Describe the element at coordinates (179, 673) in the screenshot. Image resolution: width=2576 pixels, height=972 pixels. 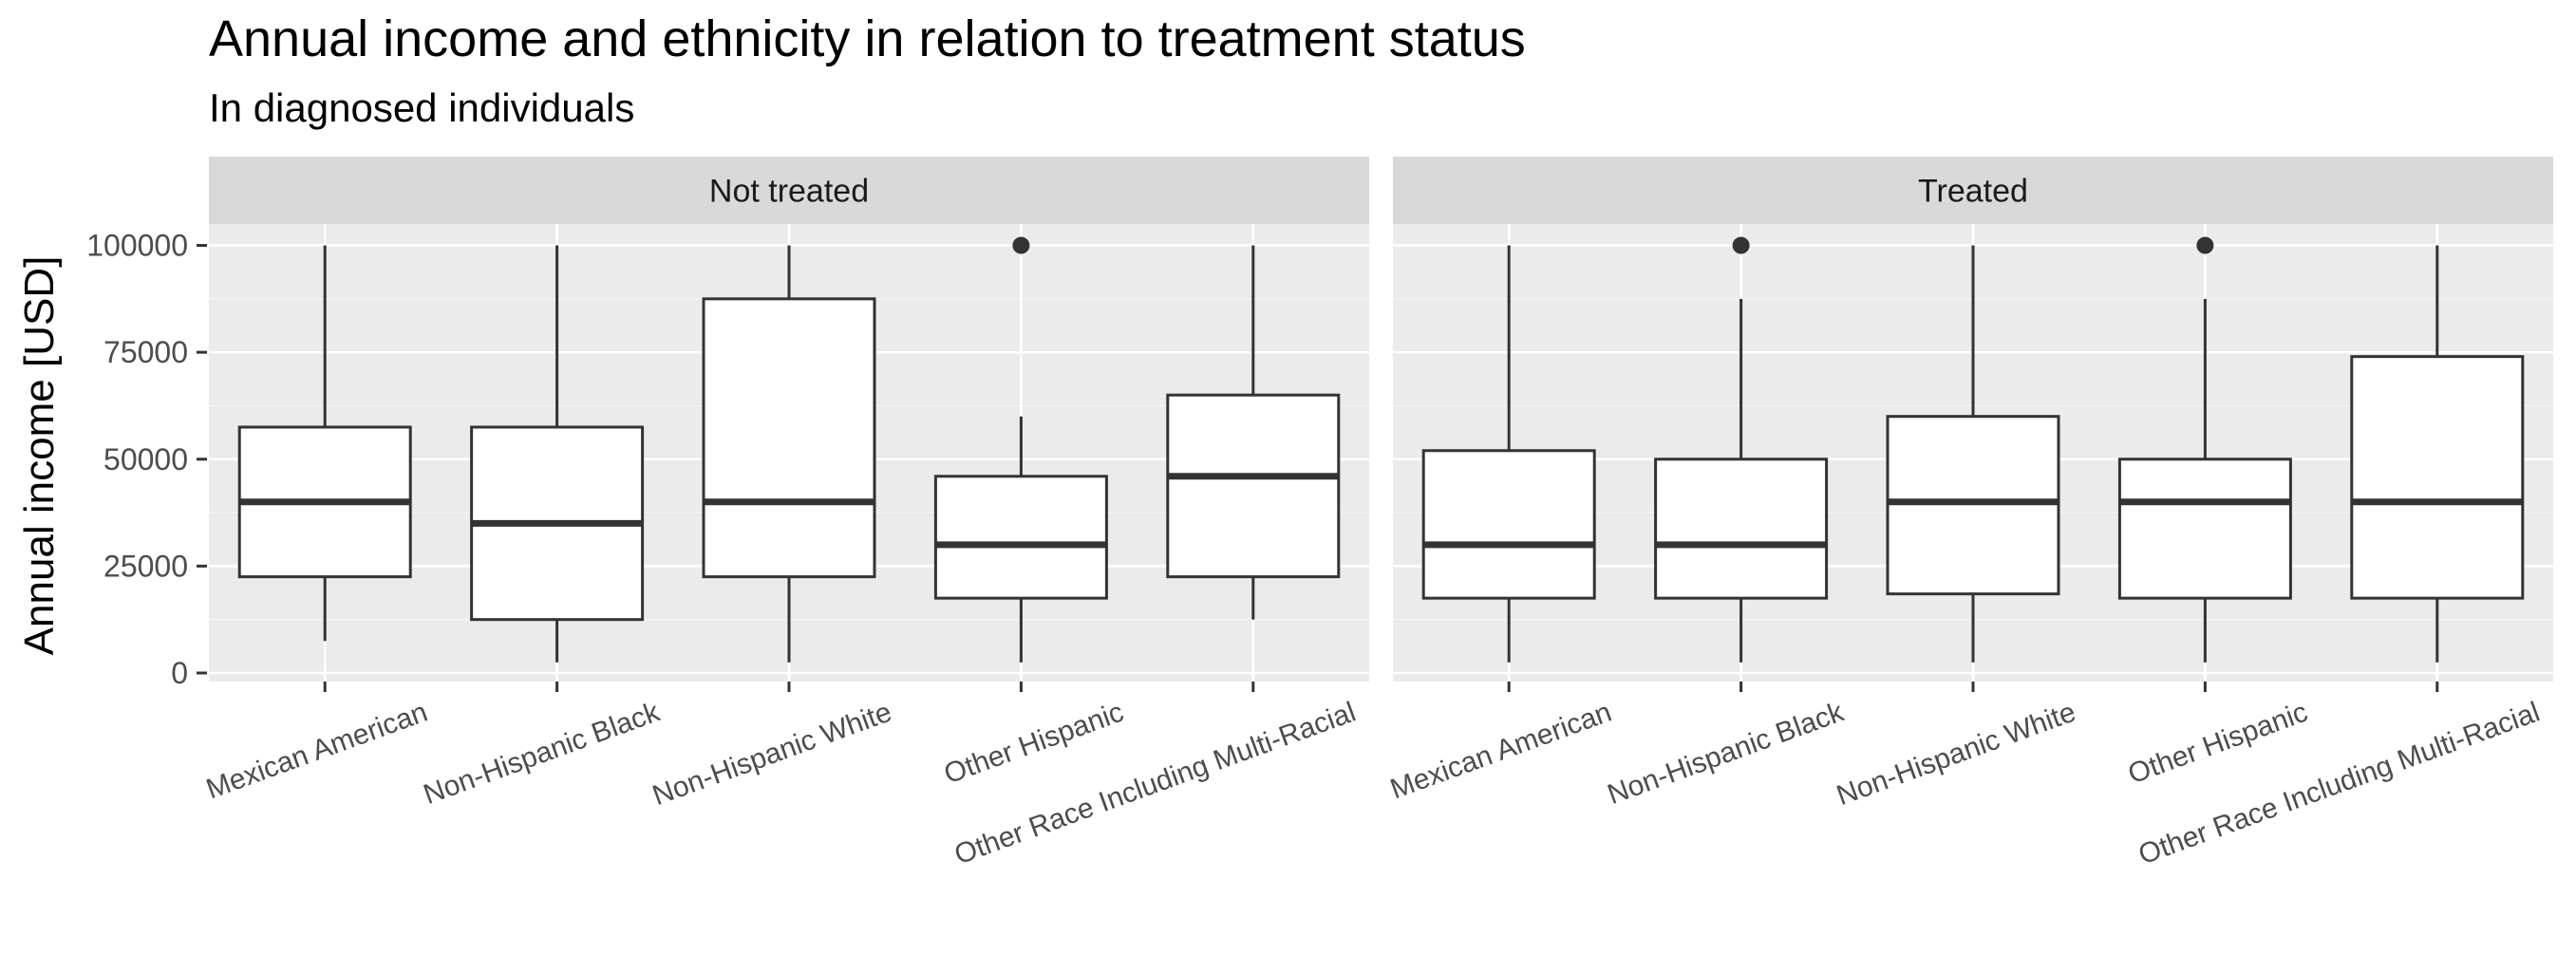
I see `y-tick-label: 0` at that location.